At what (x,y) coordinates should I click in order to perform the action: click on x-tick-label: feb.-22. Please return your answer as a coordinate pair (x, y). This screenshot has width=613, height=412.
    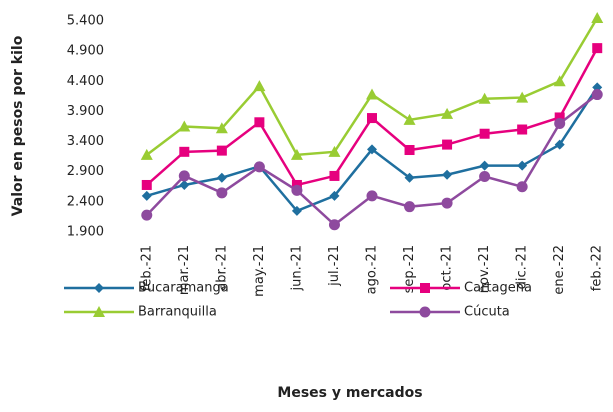
    Looking at the image, I should click on (597, 268).